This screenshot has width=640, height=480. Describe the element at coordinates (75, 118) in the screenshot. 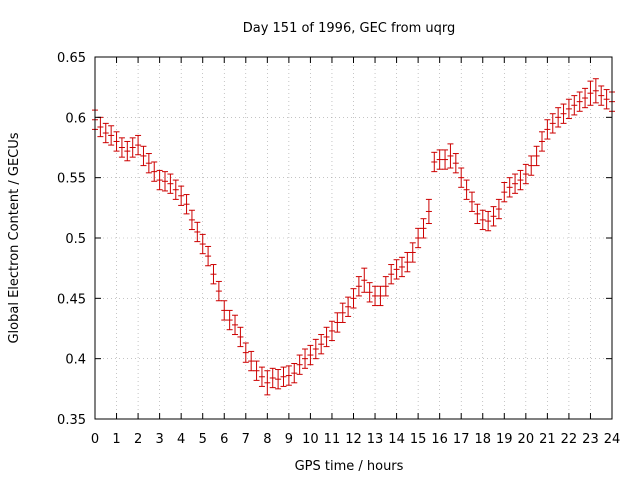

I see `y-tick-label: 0.6` at that location.